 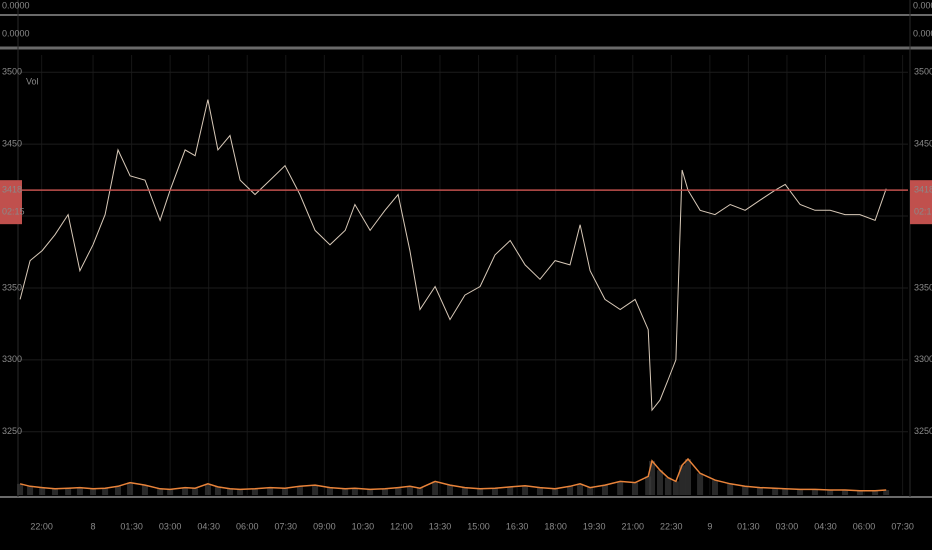 I want to click on x-tick-label: 19:30, so click(x=594, y=526).